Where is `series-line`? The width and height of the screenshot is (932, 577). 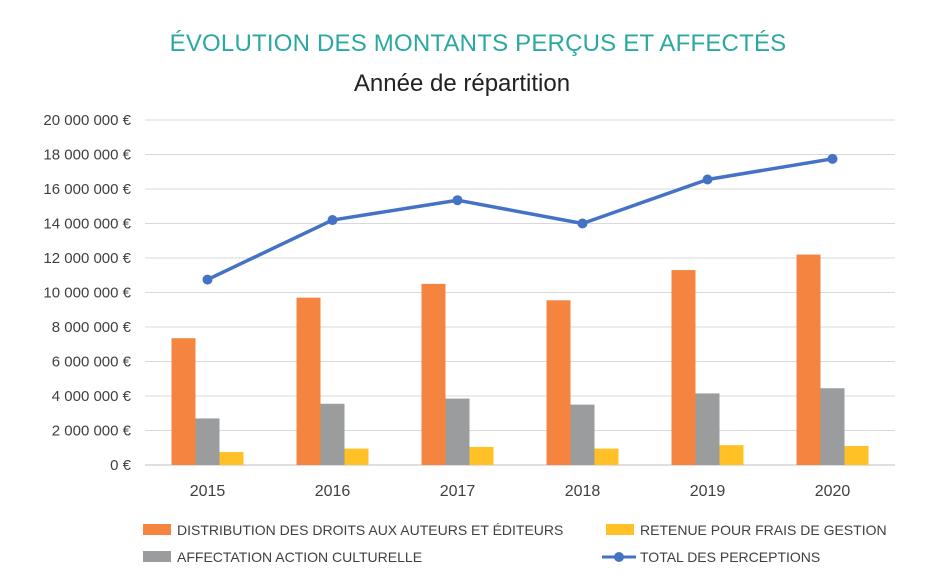 series-line is located at coordinates (519, 219).